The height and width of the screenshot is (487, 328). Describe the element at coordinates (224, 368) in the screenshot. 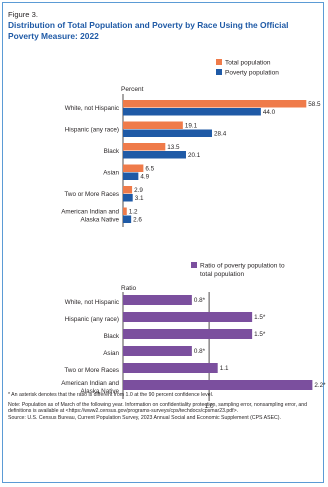

I see `value-ratio-two-or-more-races: 1.1` at that location.